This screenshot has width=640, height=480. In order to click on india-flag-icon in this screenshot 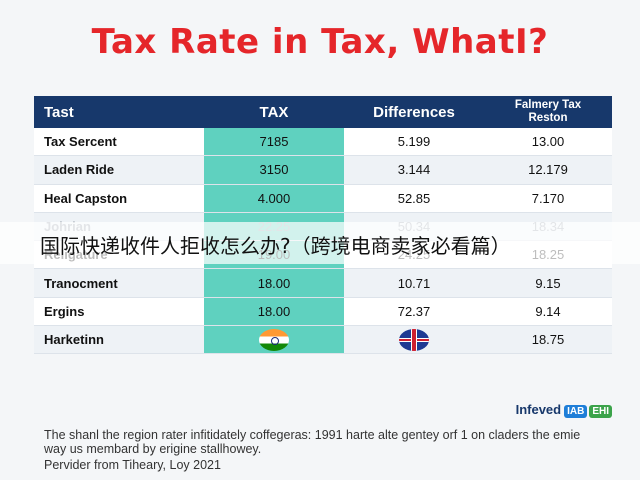, I will do `click(274, 339)`.